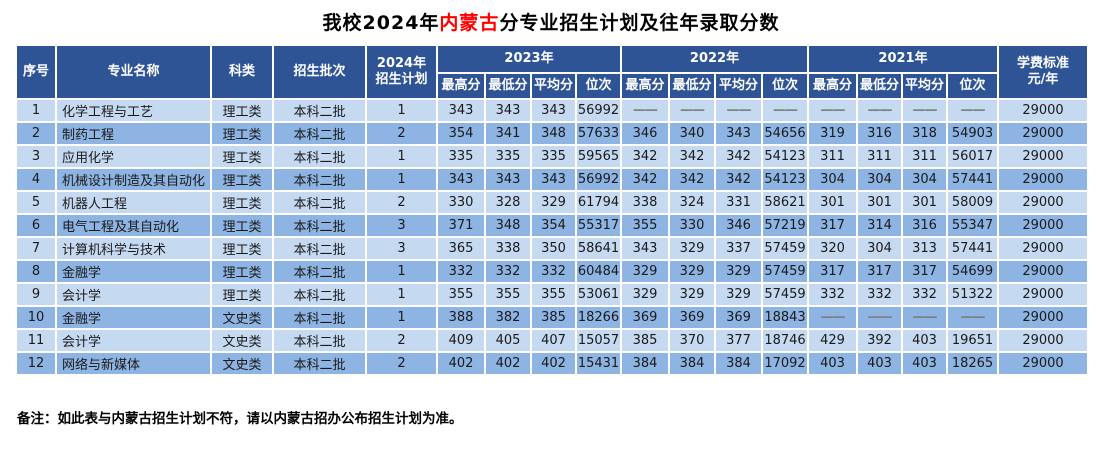 The height and width of the screenshot is (452, 1101). What do you see at coordinates (879, 225) in the screenshot?
I see `score-cell: 314` at bounding box center [879, 225].